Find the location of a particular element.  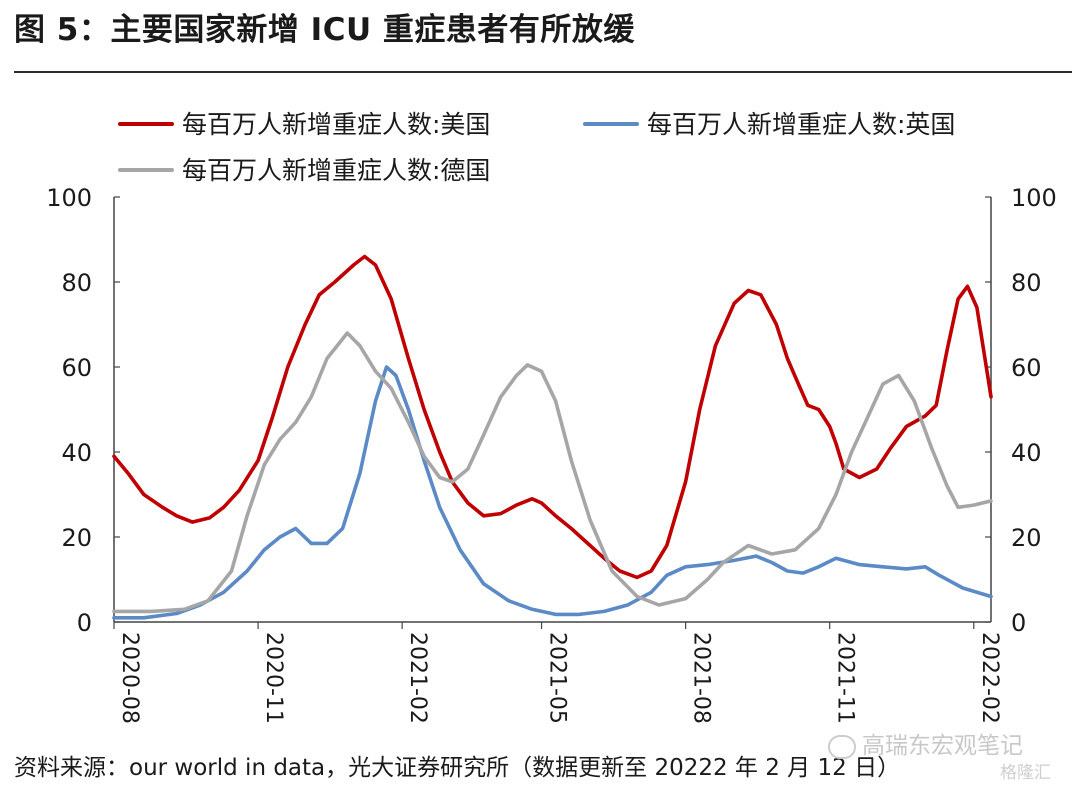

title-divider is located at coordinates (543, 72).